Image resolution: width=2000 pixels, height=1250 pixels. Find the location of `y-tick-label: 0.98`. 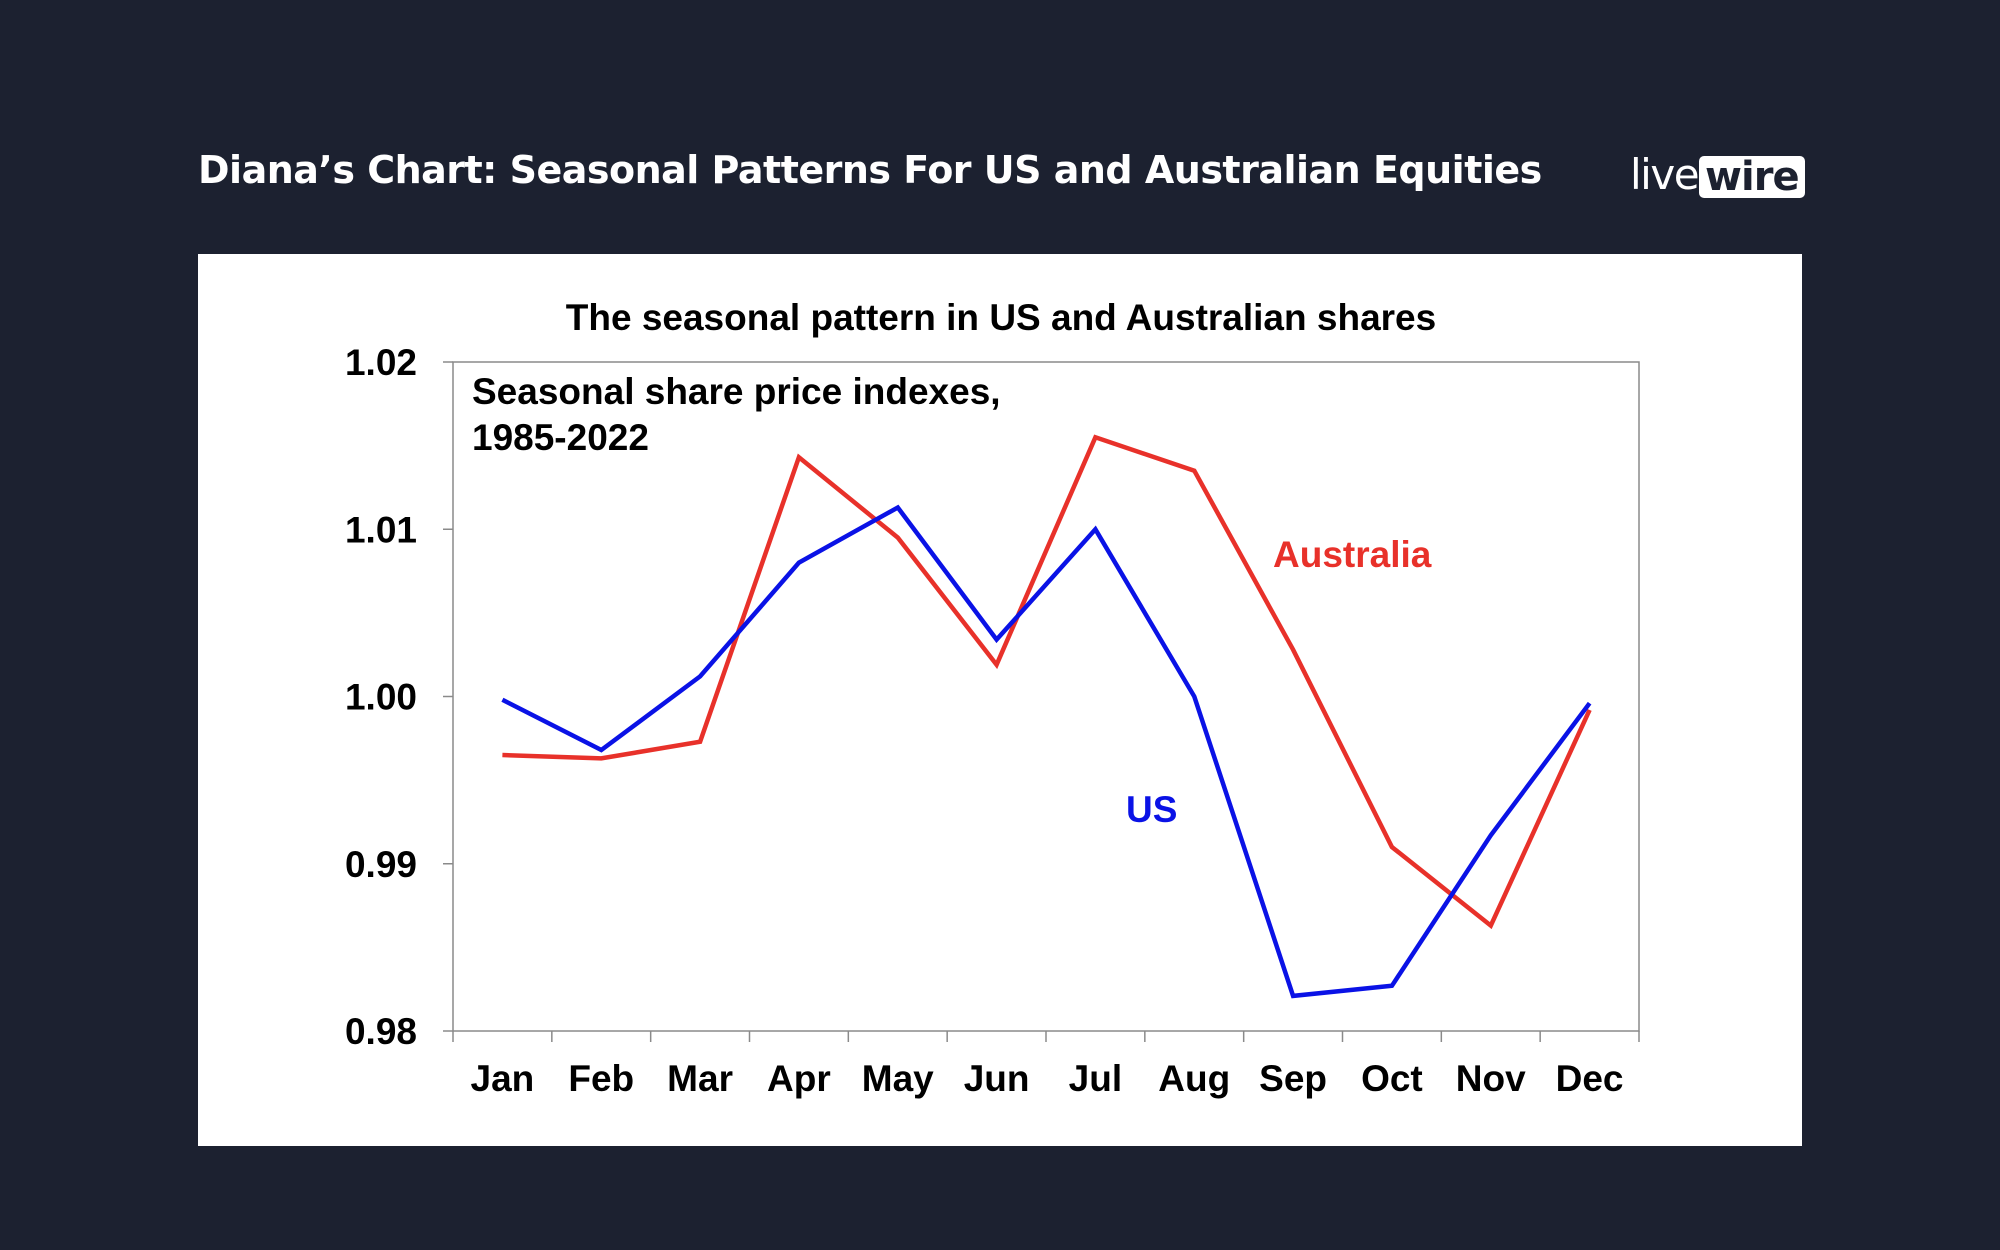

y-tick-label: 0.98 is located at coordinates (381, 1031).